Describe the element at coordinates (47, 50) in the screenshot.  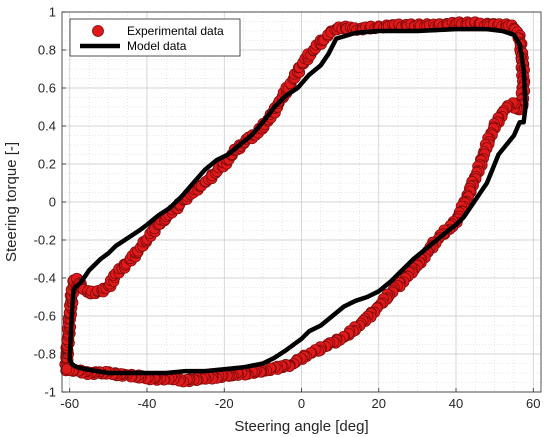
I see `y-tick-label: 0.8` at that location.